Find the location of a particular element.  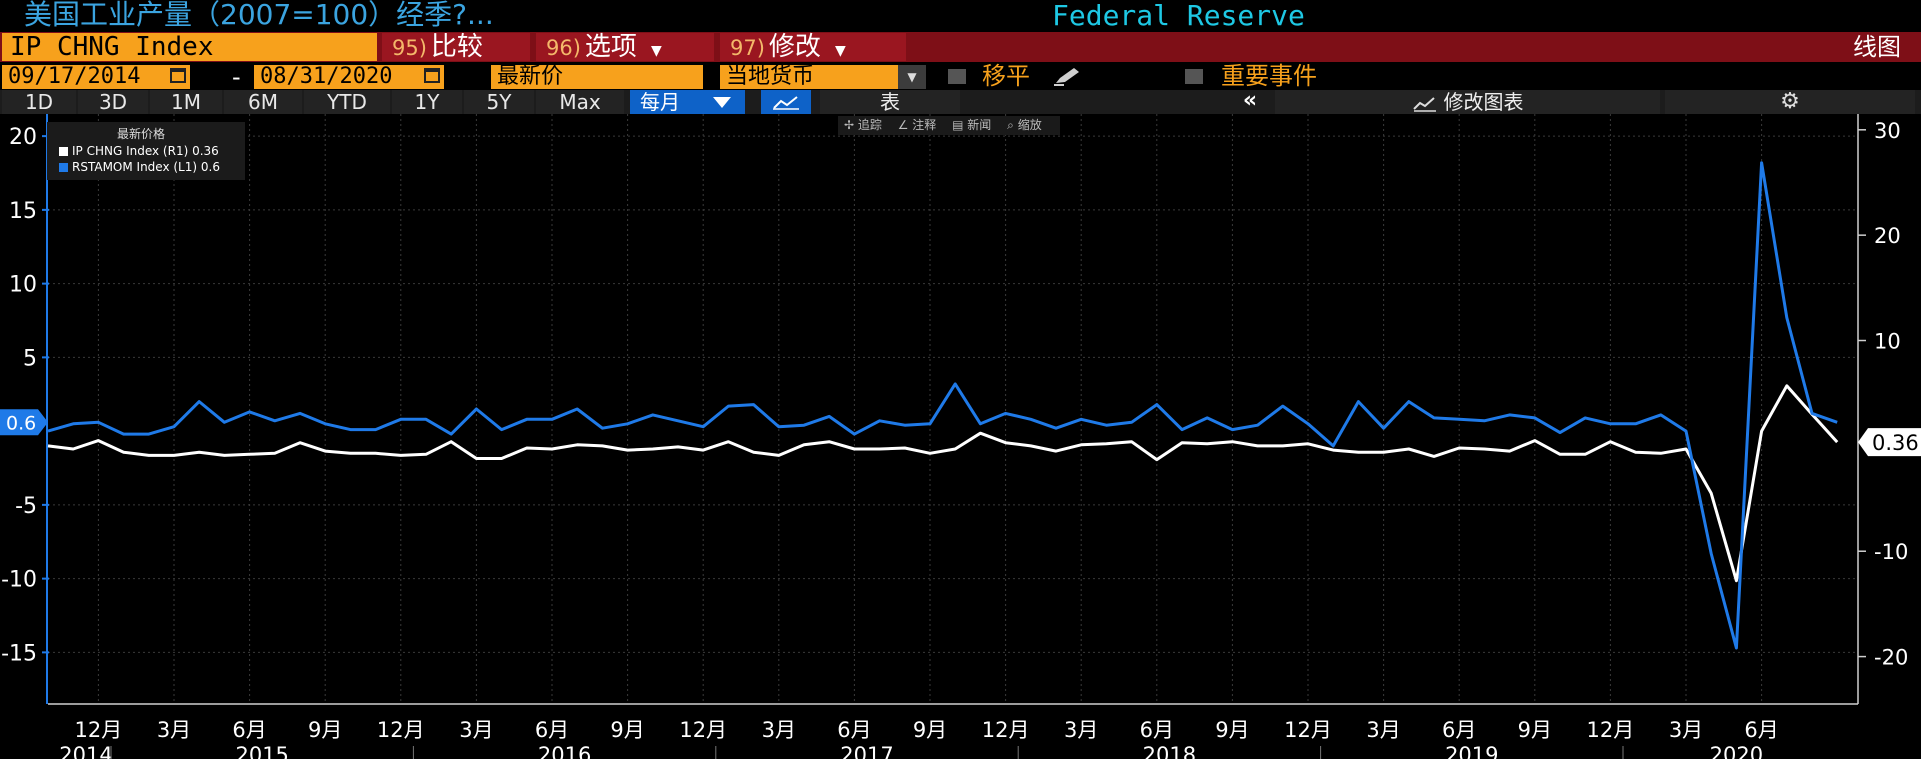

compare-label: 比较 is located at coordinates (456, 47).